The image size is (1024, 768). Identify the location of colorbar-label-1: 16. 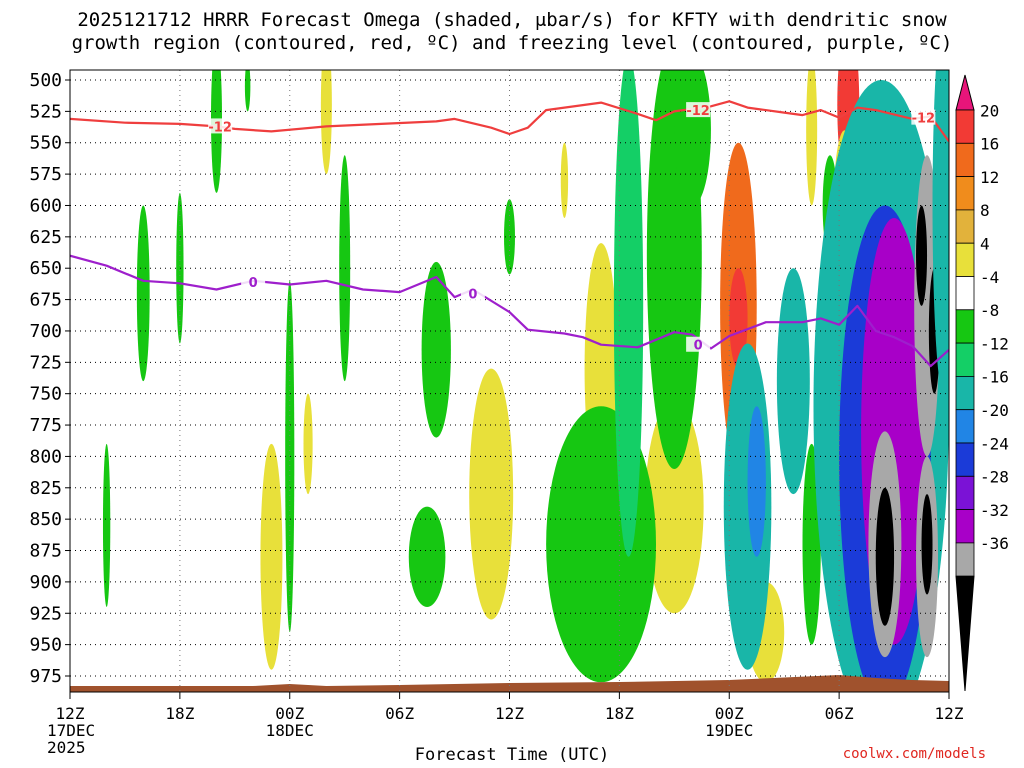
(989, 144).